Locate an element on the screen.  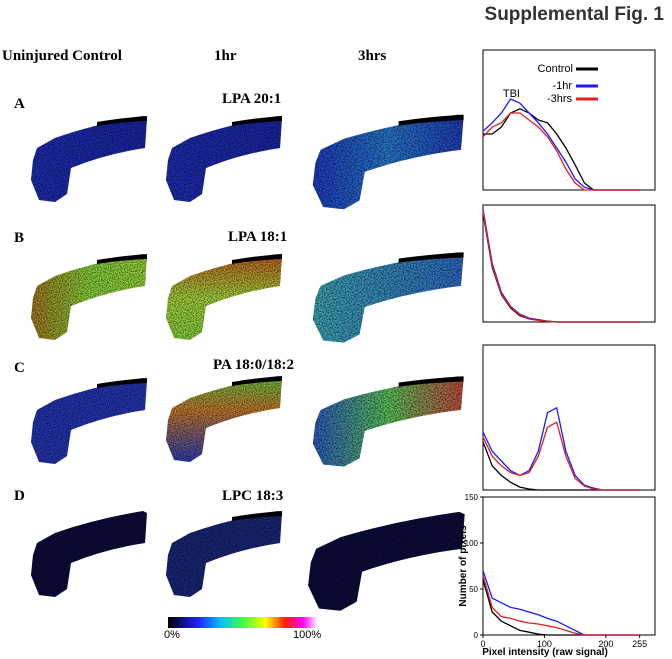
y-tick-label: 150 is located at coordinates (472, 497).